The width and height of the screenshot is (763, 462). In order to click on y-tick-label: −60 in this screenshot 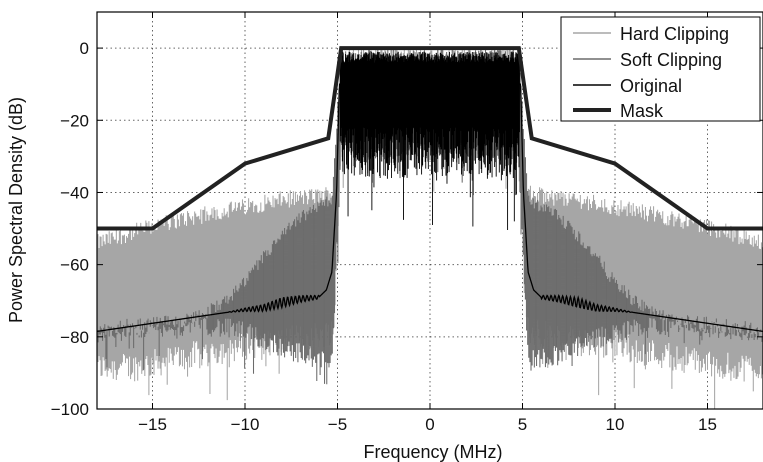, I will do `click(74, 265)`.